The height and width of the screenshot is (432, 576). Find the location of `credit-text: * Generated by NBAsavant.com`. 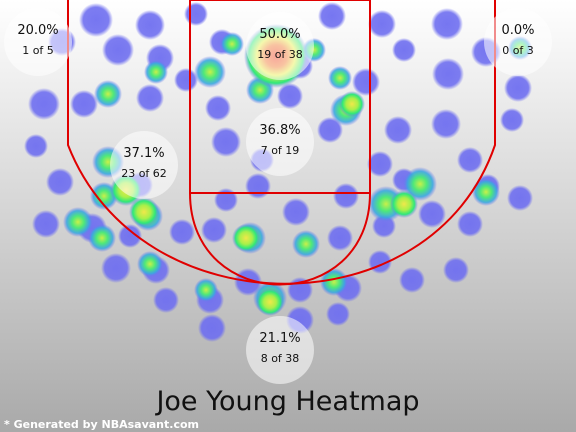

credit-text: * Generated by NBAsavant.com is located at coordinates (101, 424).